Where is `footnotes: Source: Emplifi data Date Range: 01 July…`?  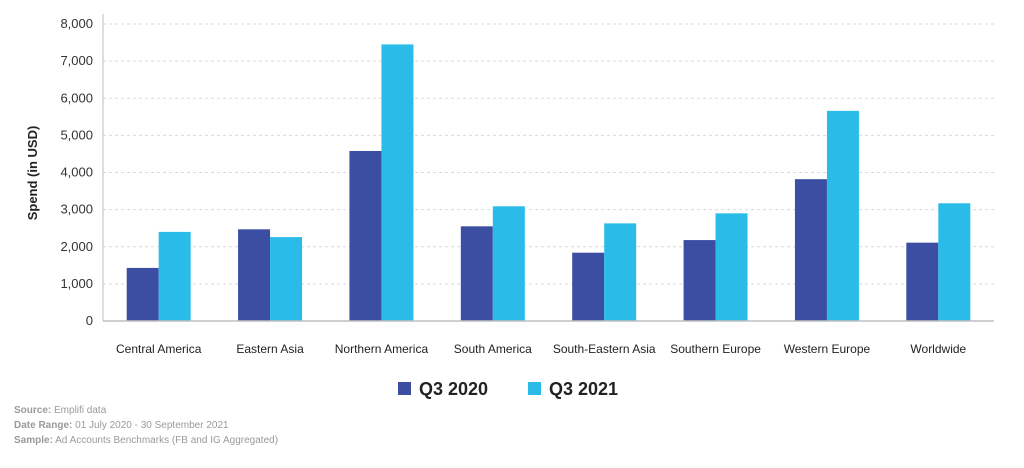 footnotes: Source: Emplifi data Date Range: 01 July… is located at coordinates (146, 425).